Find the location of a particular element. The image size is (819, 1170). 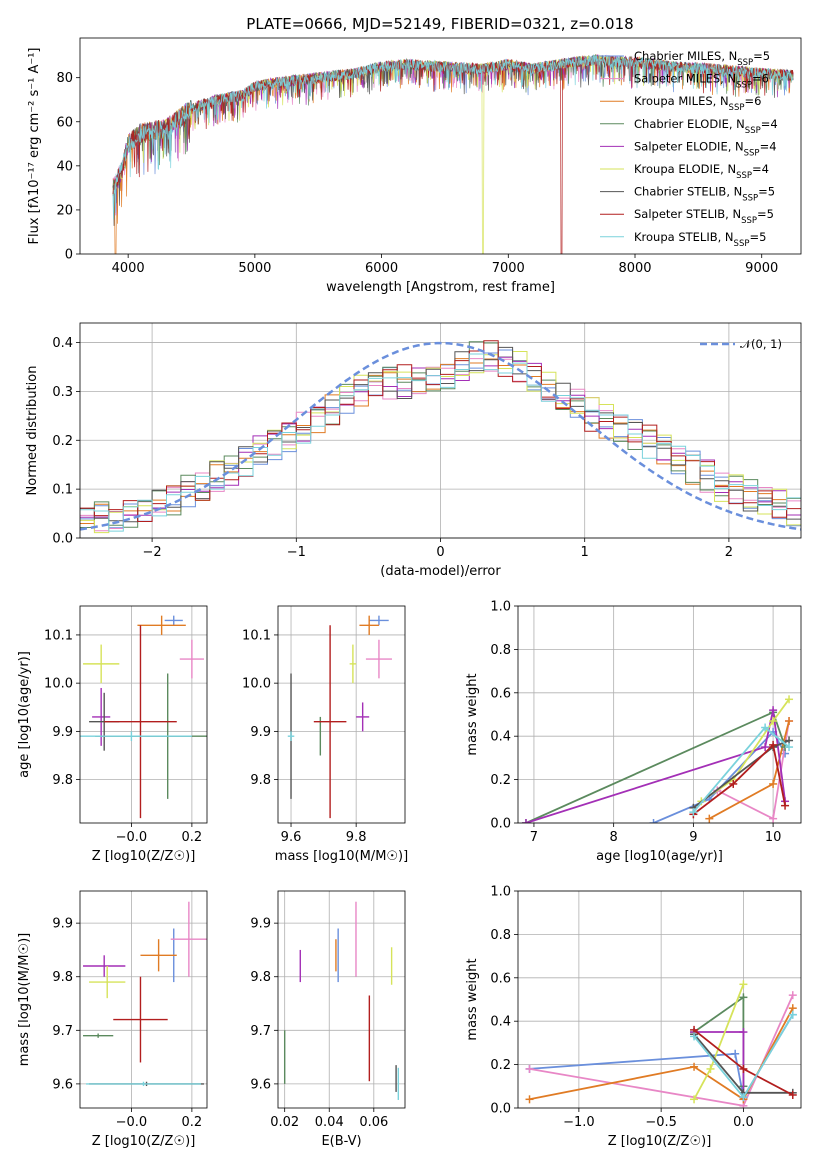

x-axis-label: Z [log10(Z/Z☉)] is located at coordinates (144, 1141).